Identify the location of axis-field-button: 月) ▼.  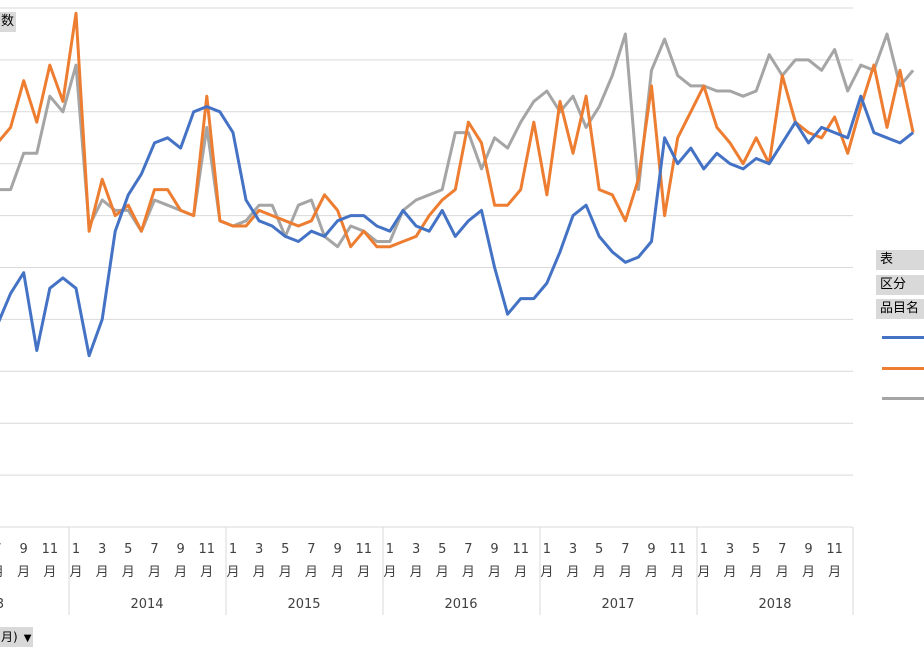
(16, 637).